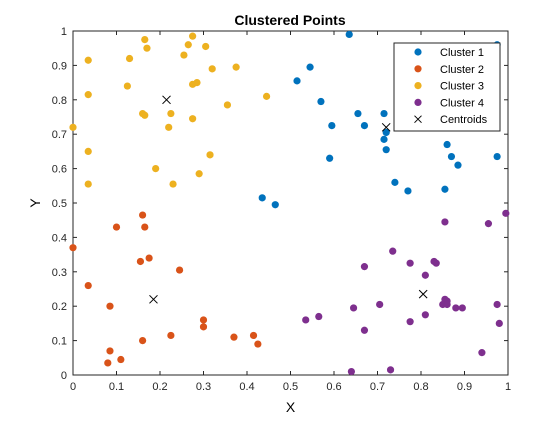 This screenshot has width=560, height=425. What do you see at coordinates (289, 20) in the screenshot?
I see `chart-title: Clustered Points` at bounding box center [289, 20].